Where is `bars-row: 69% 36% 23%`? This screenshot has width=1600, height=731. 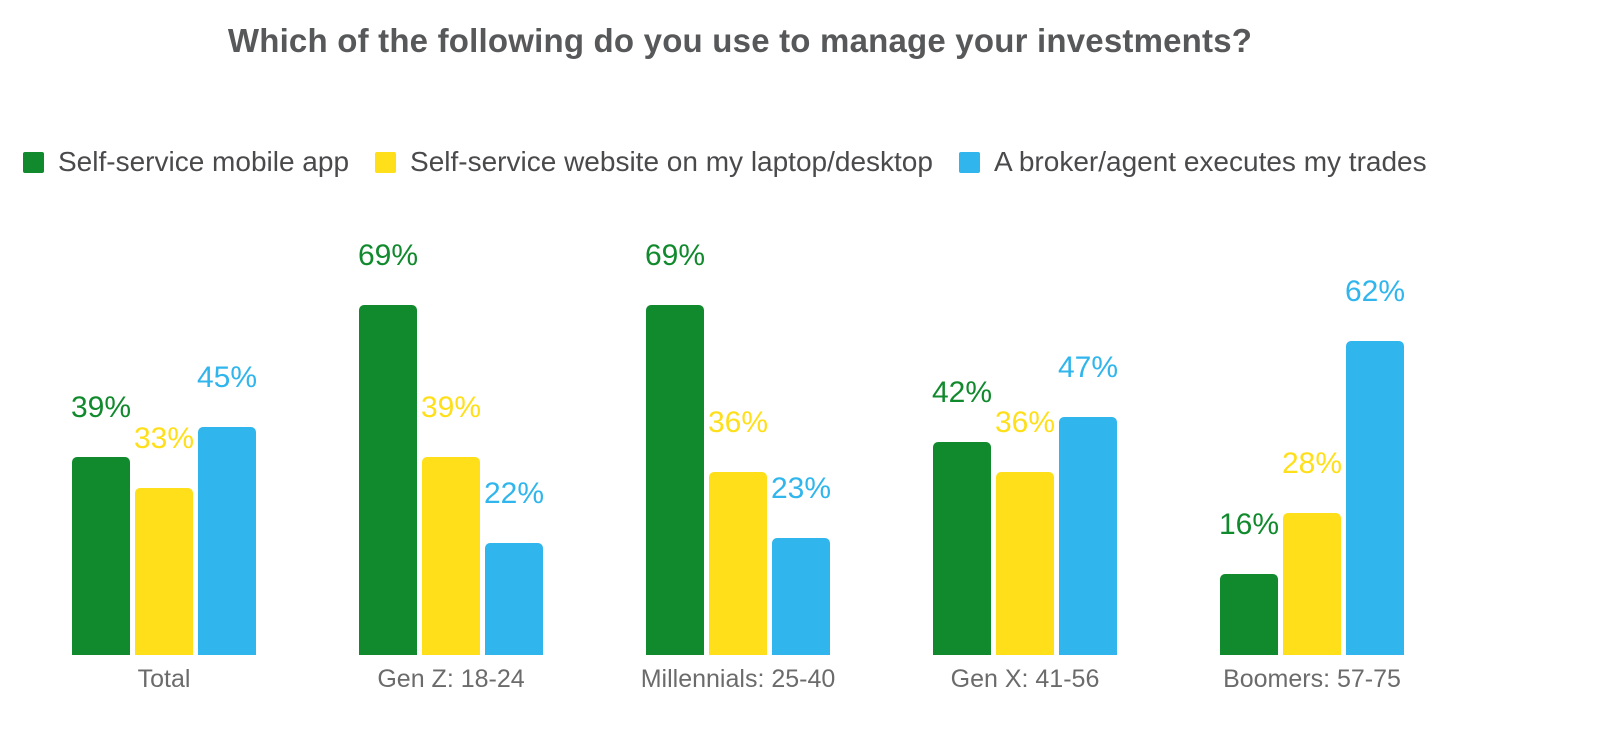
bars-row: 69% 36% 23% is located at coordinates (738, 432).